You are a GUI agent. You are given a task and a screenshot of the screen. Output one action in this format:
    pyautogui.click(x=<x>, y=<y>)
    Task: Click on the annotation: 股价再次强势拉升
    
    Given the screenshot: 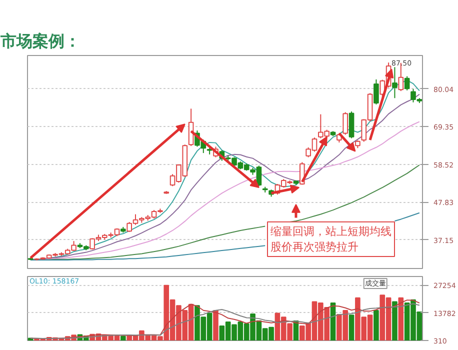 What is the action you would take?
    pyautogui.click(x=314, y=247)
    